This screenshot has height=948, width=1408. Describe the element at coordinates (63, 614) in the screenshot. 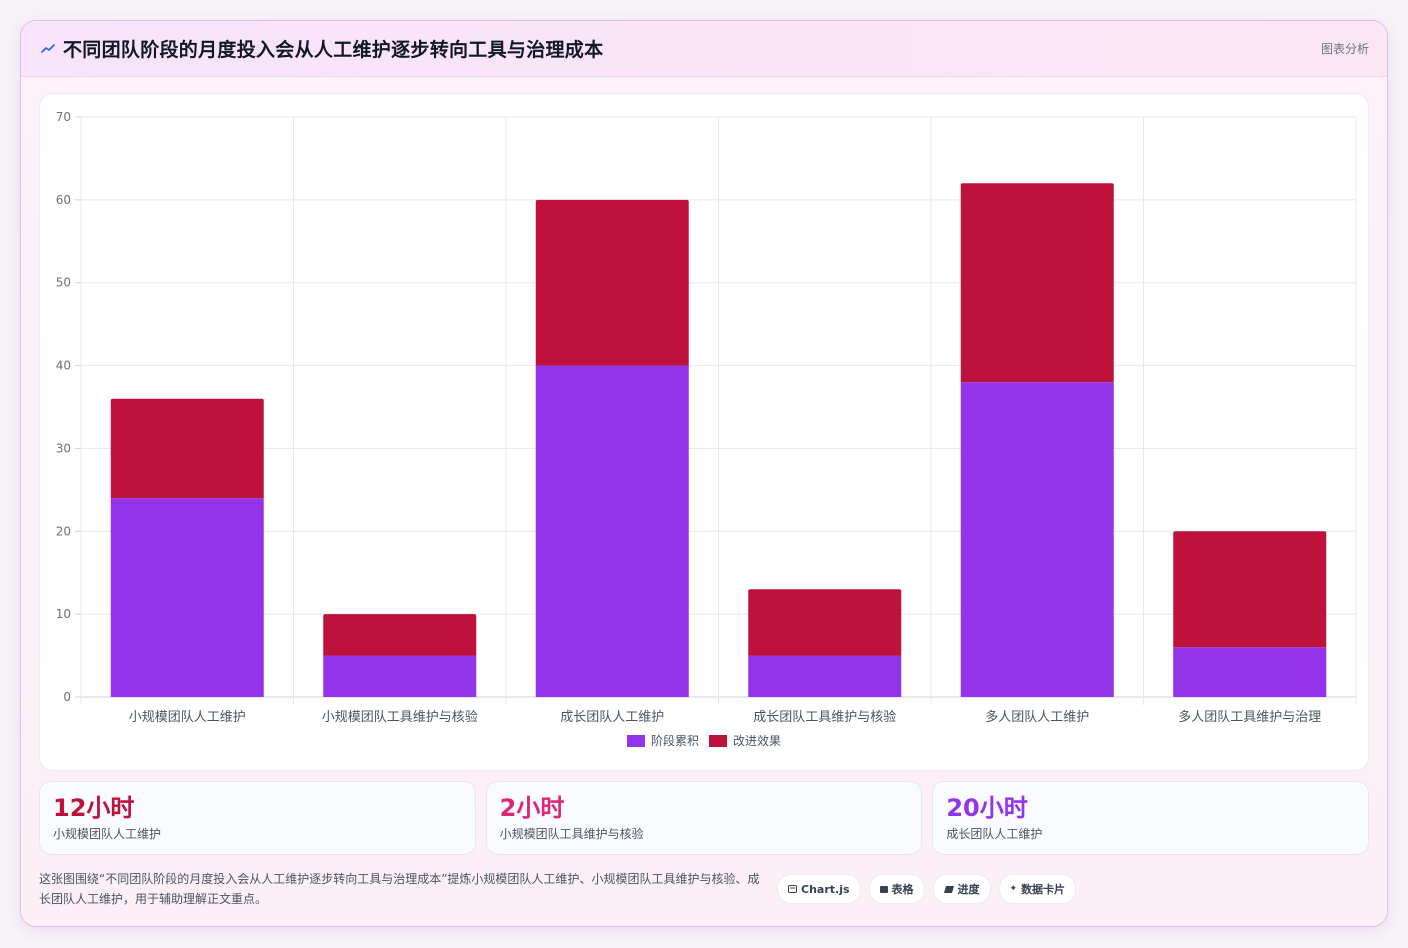

I see `y-tick-label: 10` at that location.